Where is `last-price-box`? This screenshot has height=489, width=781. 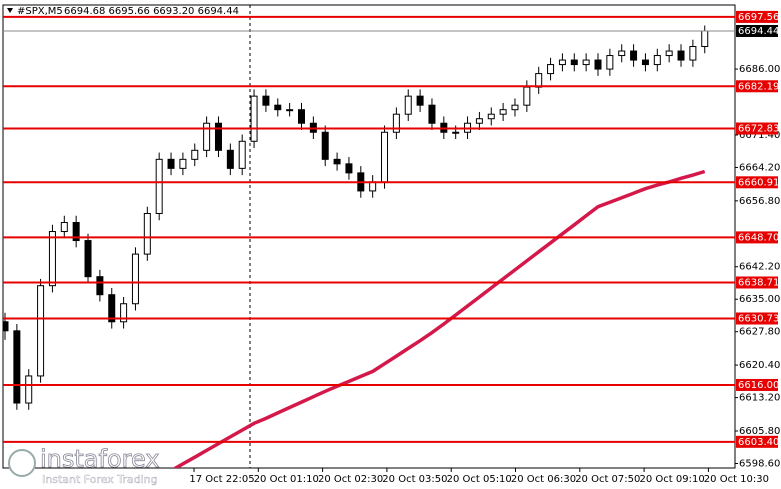
last-price-box is located at coordinates (757, 30).